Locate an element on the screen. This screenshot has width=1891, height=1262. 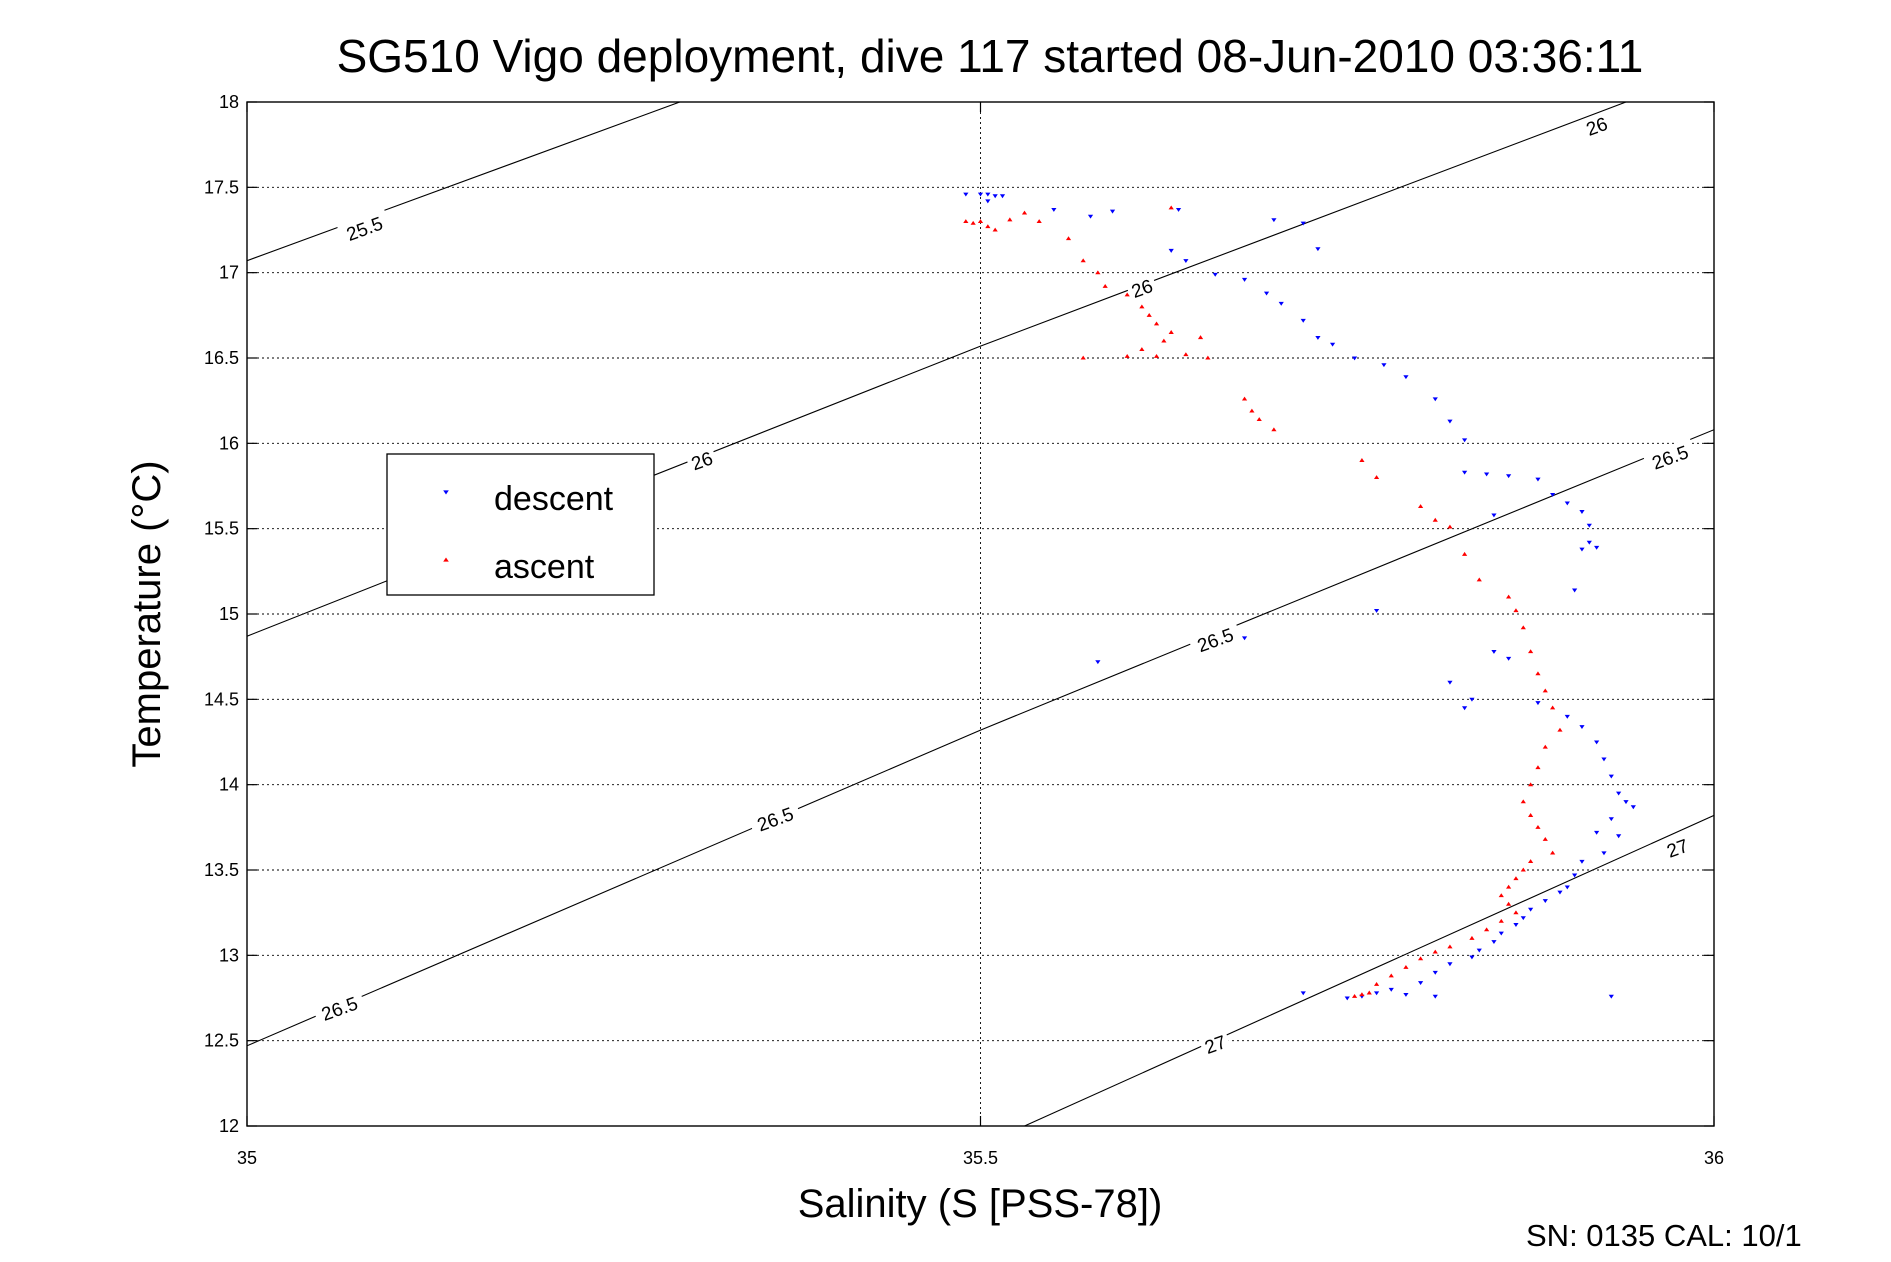
y-tick-label: 12.5 is located at coordinates (221, 1041).